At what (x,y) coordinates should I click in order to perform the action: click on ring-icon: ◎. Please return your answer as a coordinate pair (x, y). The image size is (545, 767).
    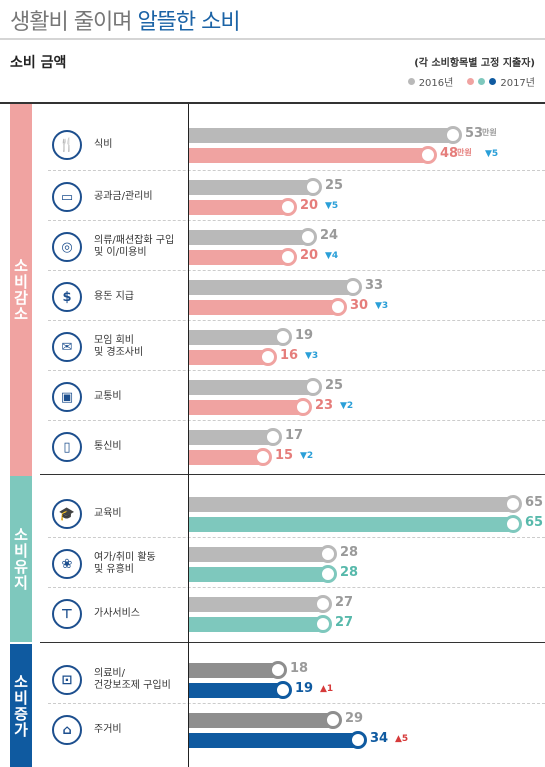
    Looking at the image, I should click on (67, 247).